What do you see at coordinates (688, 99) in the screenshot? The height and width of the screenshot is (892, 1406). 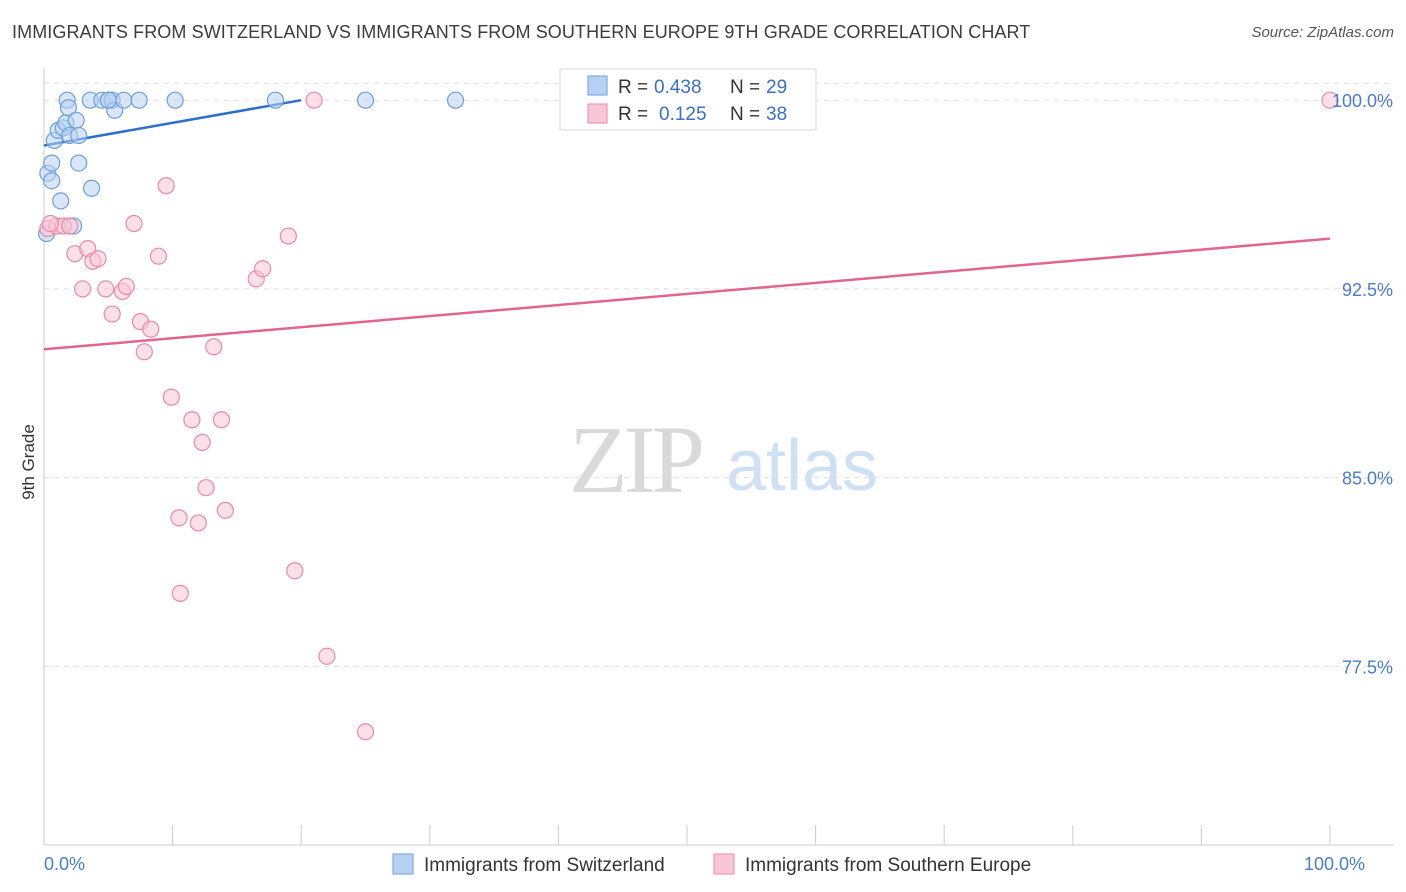 I see `stats-legend: R = 0.438 N = 29 R = 0.125 N = 38` at bounding box center [688, 99].